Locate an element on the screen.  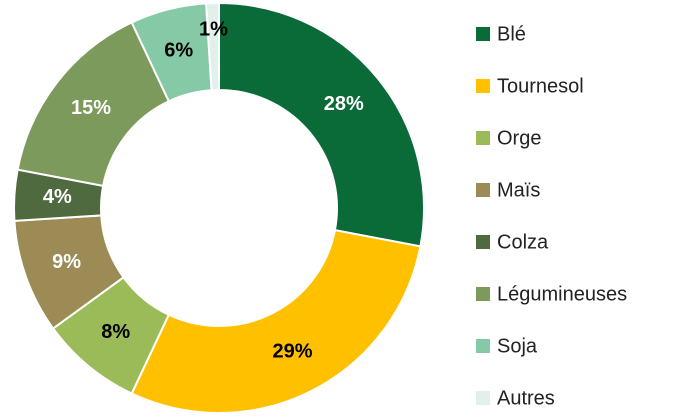
data-label: 4% is located at coordinates (57, 197).